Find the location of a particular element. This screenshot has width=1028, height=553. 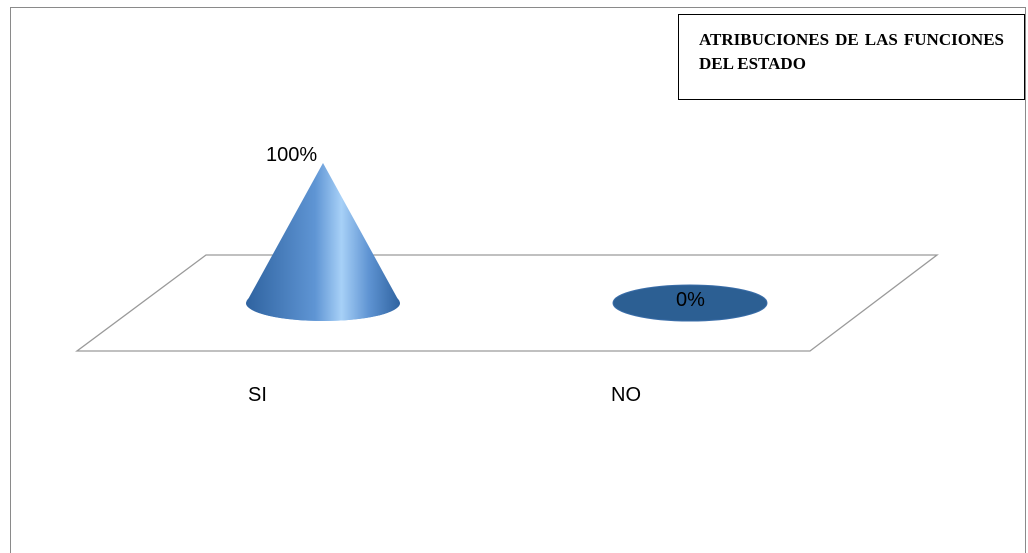

chart-title: ATRIBUCIONES DE LAS FUNCIONES DEL ESTADO is located at coordinates (851, 51).